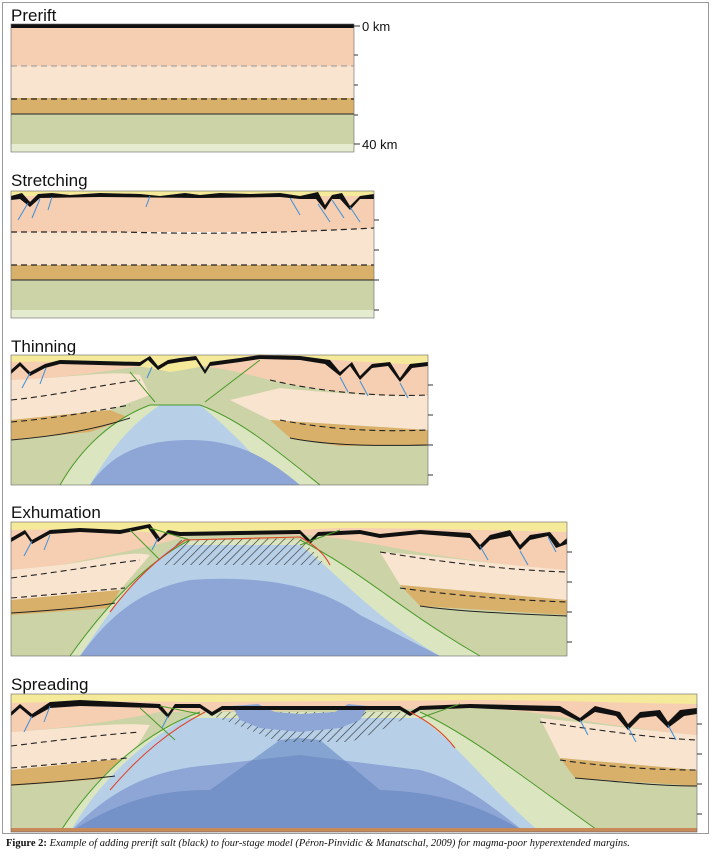 Image resolution: width=713 pixels, height=859 pixels. I want to click on panel-title-exhumation: Exhumation, so click(56, 512).